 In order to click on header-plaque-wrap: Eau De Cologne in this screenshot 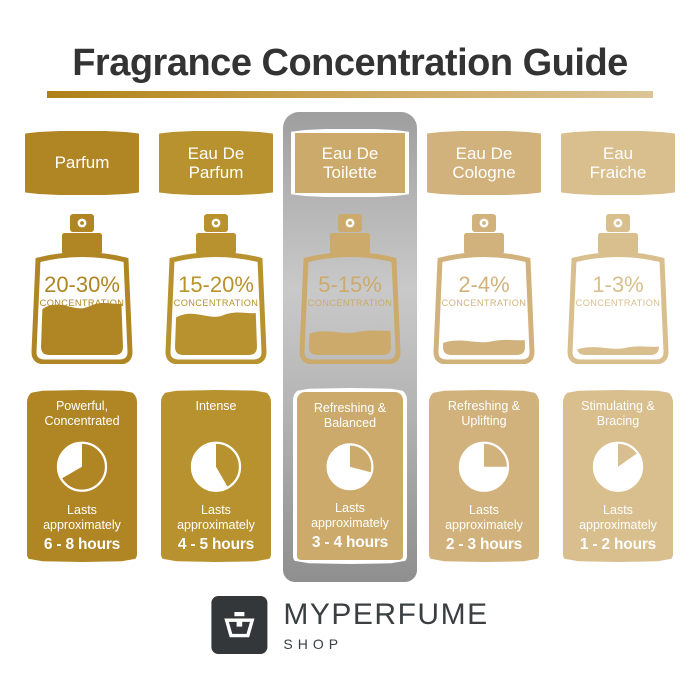, I will do `click(484, 163)`.